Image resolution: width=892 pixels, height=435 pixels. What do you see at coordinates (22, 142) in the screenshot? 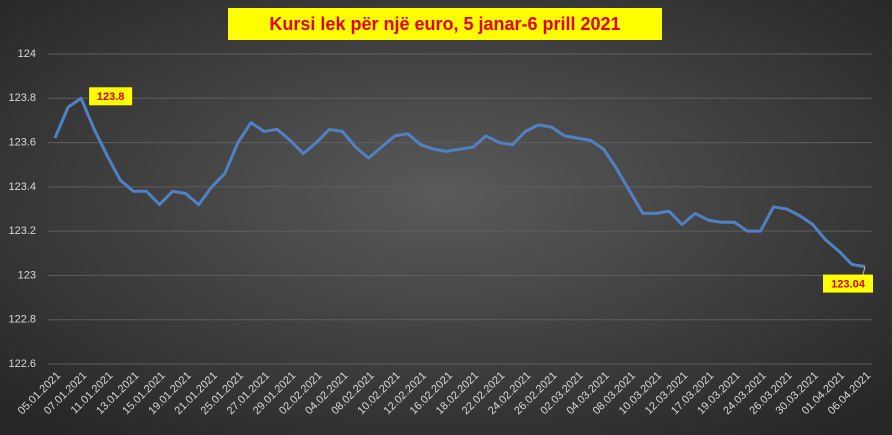
I see `y-tick-label: 123.6` at bounding box center [22, 142].